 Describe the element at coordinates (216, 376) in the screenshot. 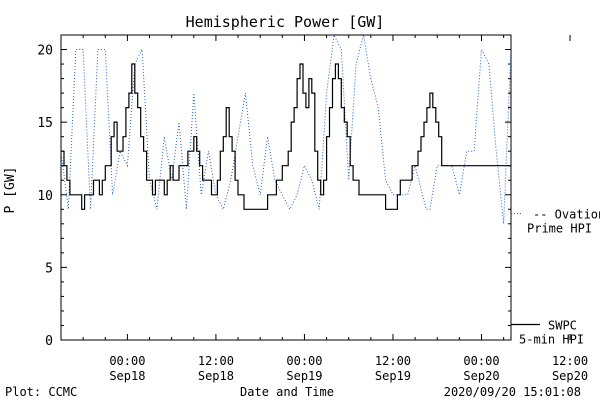

I see `x-tick-date-label-1: Sep18` at that location.